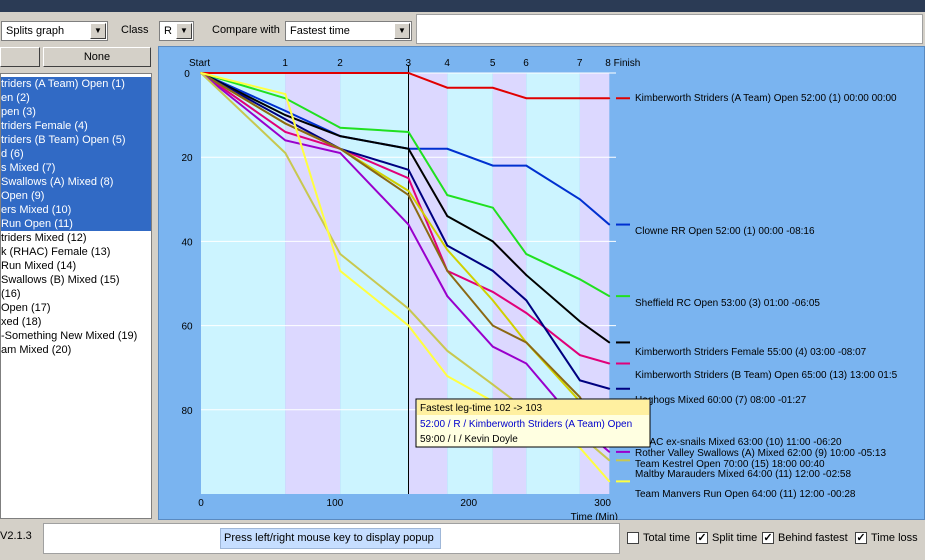  What do you see at coordinates (243, 283) in the screenshot?
I see `leg-band` at bounding box center [243, 283].